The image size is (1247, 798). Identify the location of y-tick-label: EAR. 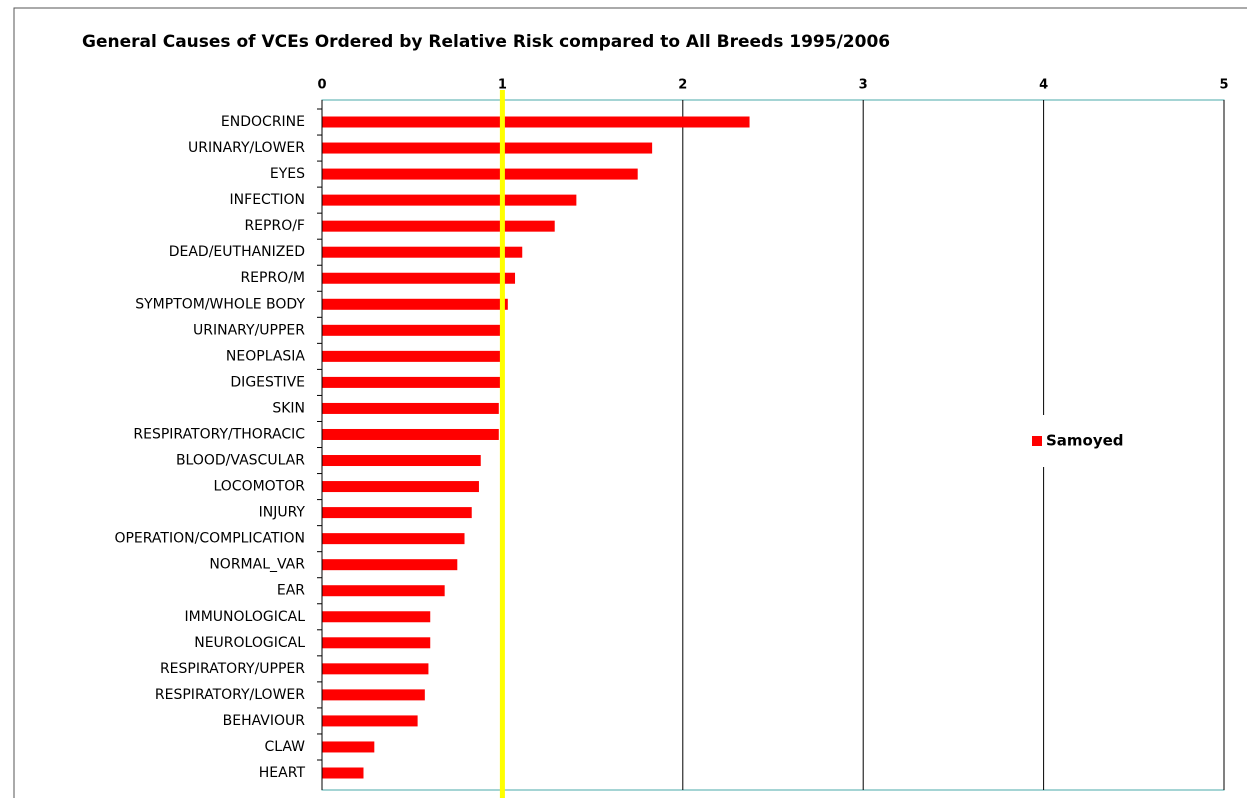
(291, 591).